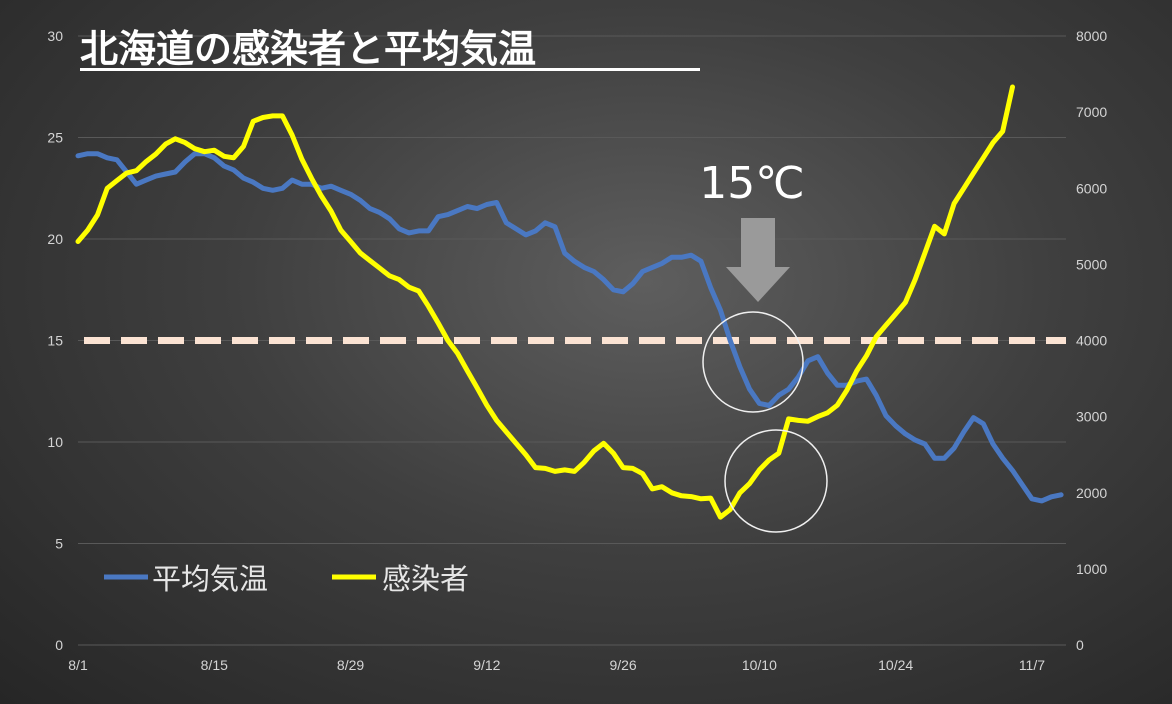 The image size is (1172, 704). I want to click on left-tick-label: 10, so click(55, 442).